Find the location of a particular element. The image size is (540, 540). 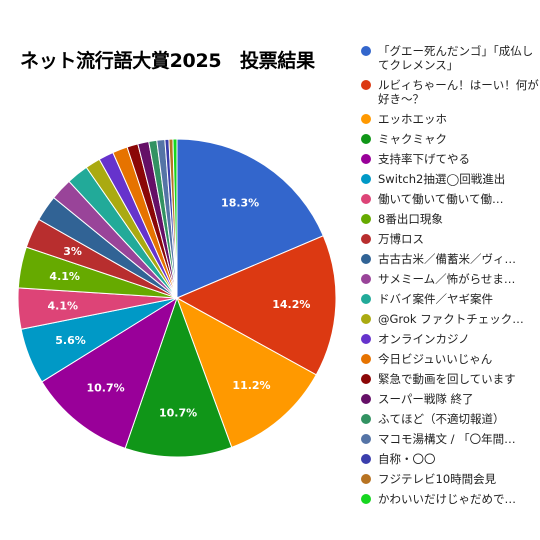

legend-item-4: ミャクミャク is located at coordinates (449, 139).